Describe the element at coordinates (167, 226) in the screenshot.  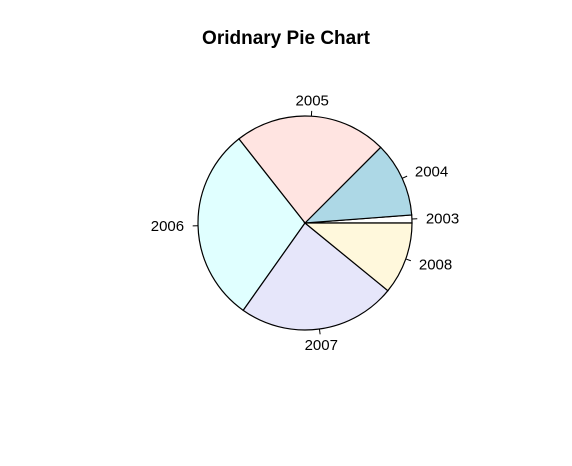
I see `slice-label-2006: 2006` at that location.